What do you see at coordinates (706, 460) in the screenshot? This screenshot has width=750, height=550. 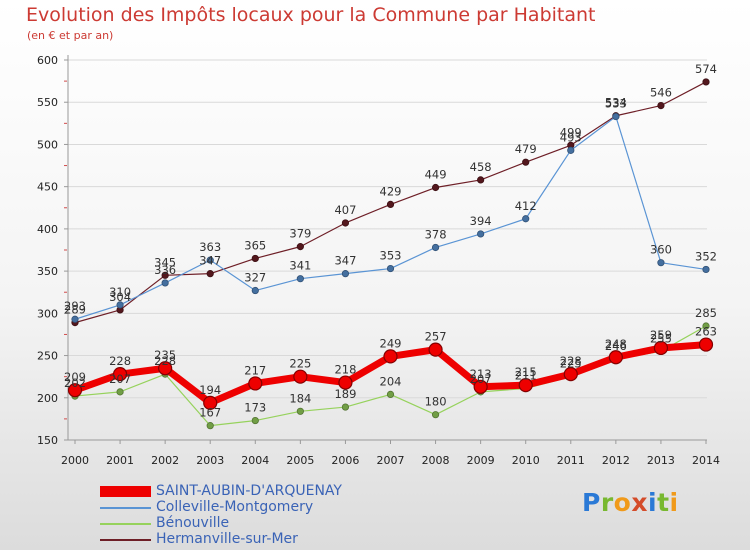 I see `x-tick-label: 2014` at bounding box center [706, 460].